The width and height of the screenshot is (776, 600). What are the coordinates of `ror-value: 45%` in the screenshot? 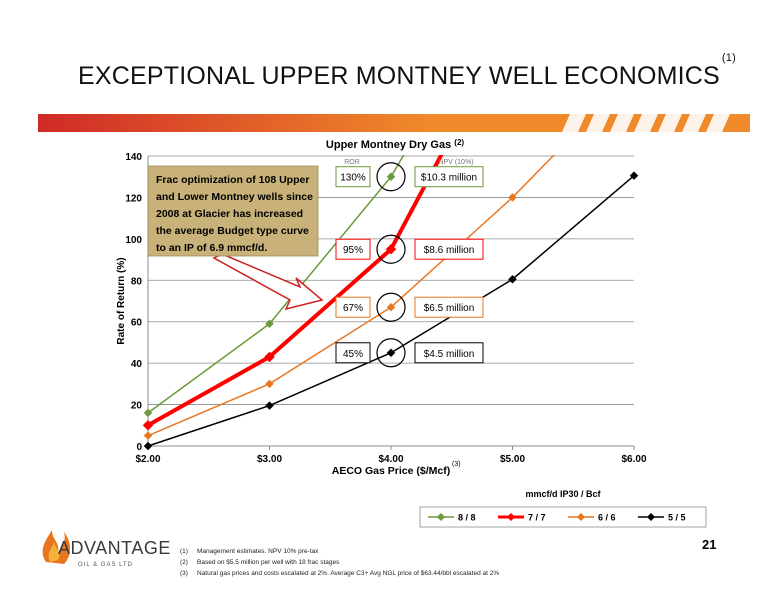 It's located at (353, 354).